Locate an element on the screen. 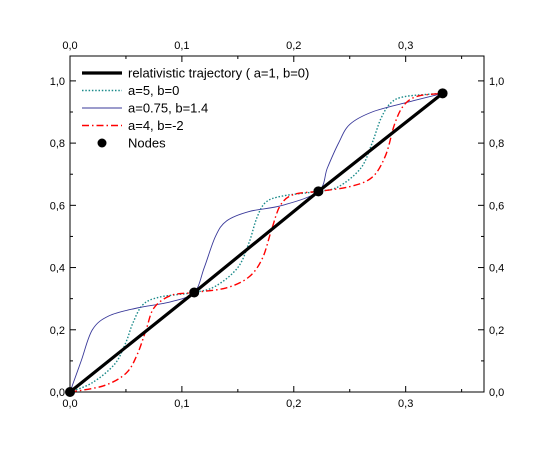 Image resolution: width=545 pixels, height=467 pixels. y-tick-label-left: 0,0 is located at coordinates (57, 393).